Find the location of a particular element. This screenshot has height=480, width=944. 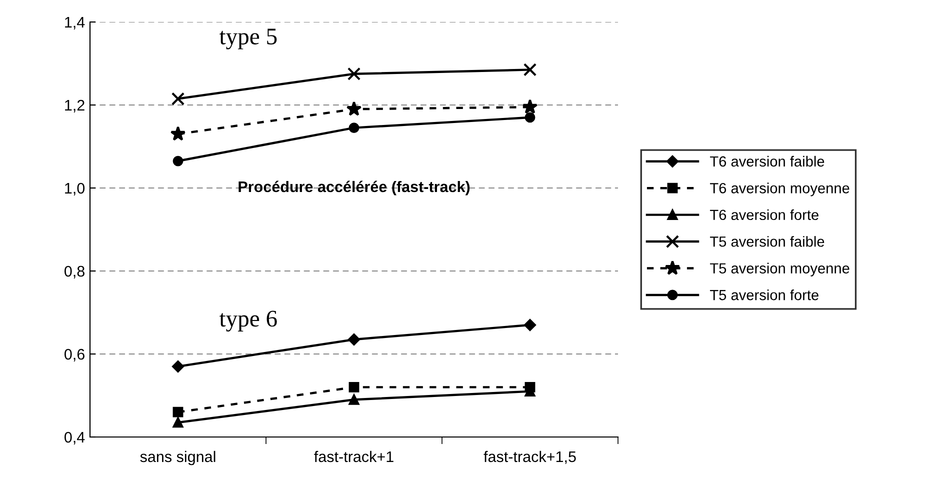

legend-label: T5 aversion moyenne is located at coordinates (780, 269).